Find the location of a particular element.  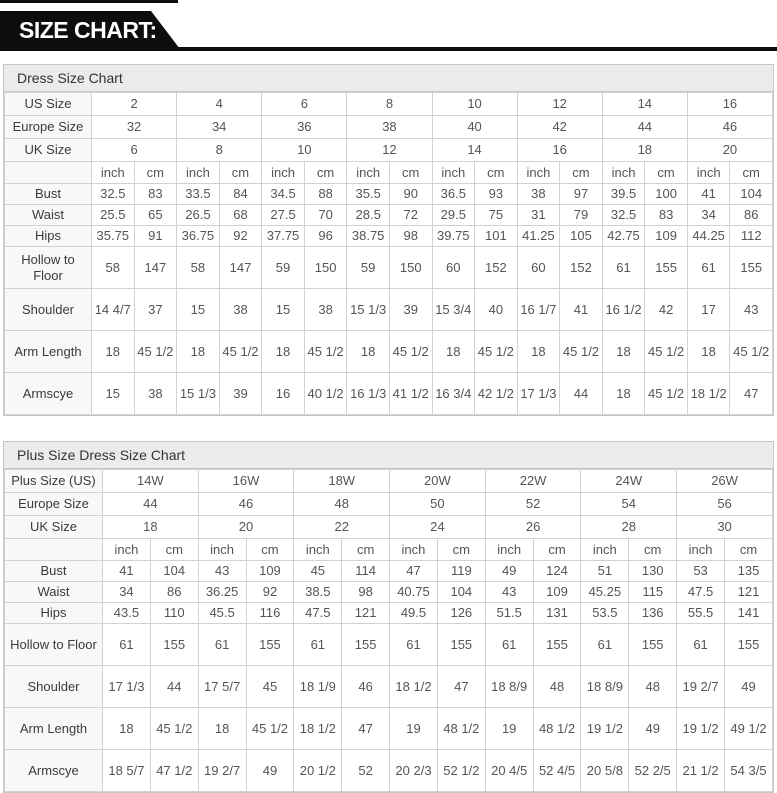

measure-value-cell: 147 is located at coordinates (240, 267).